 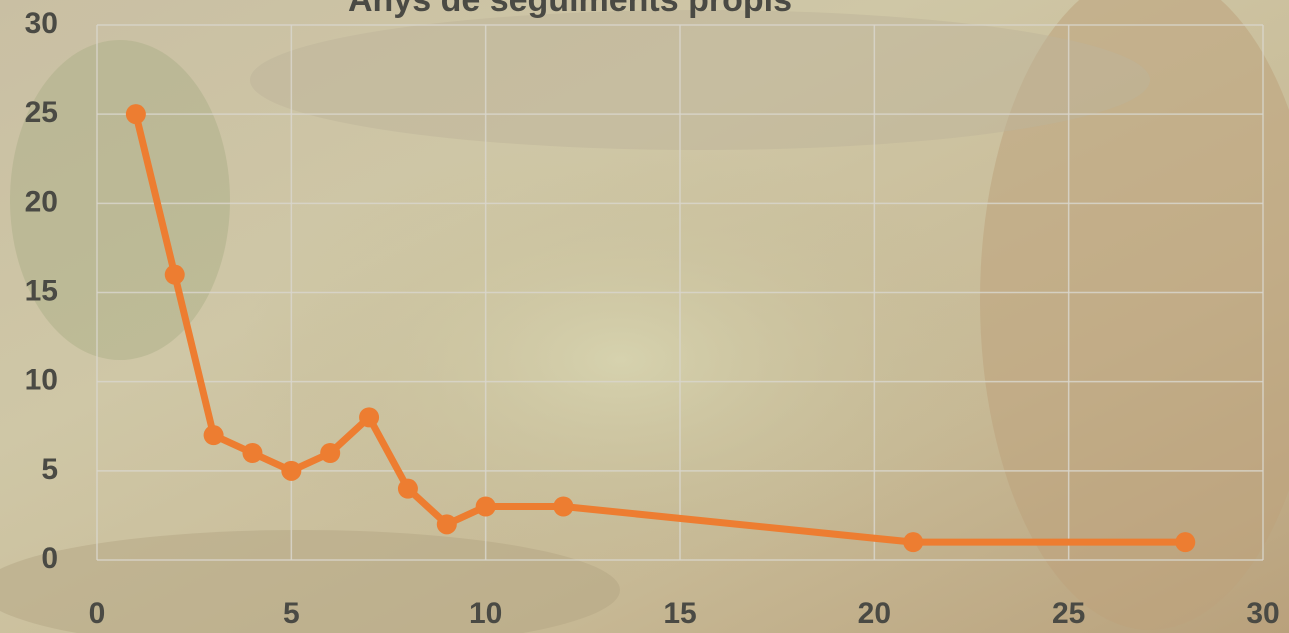 I want to click on x-tick-label: 25, so click(x=1068, y=613).